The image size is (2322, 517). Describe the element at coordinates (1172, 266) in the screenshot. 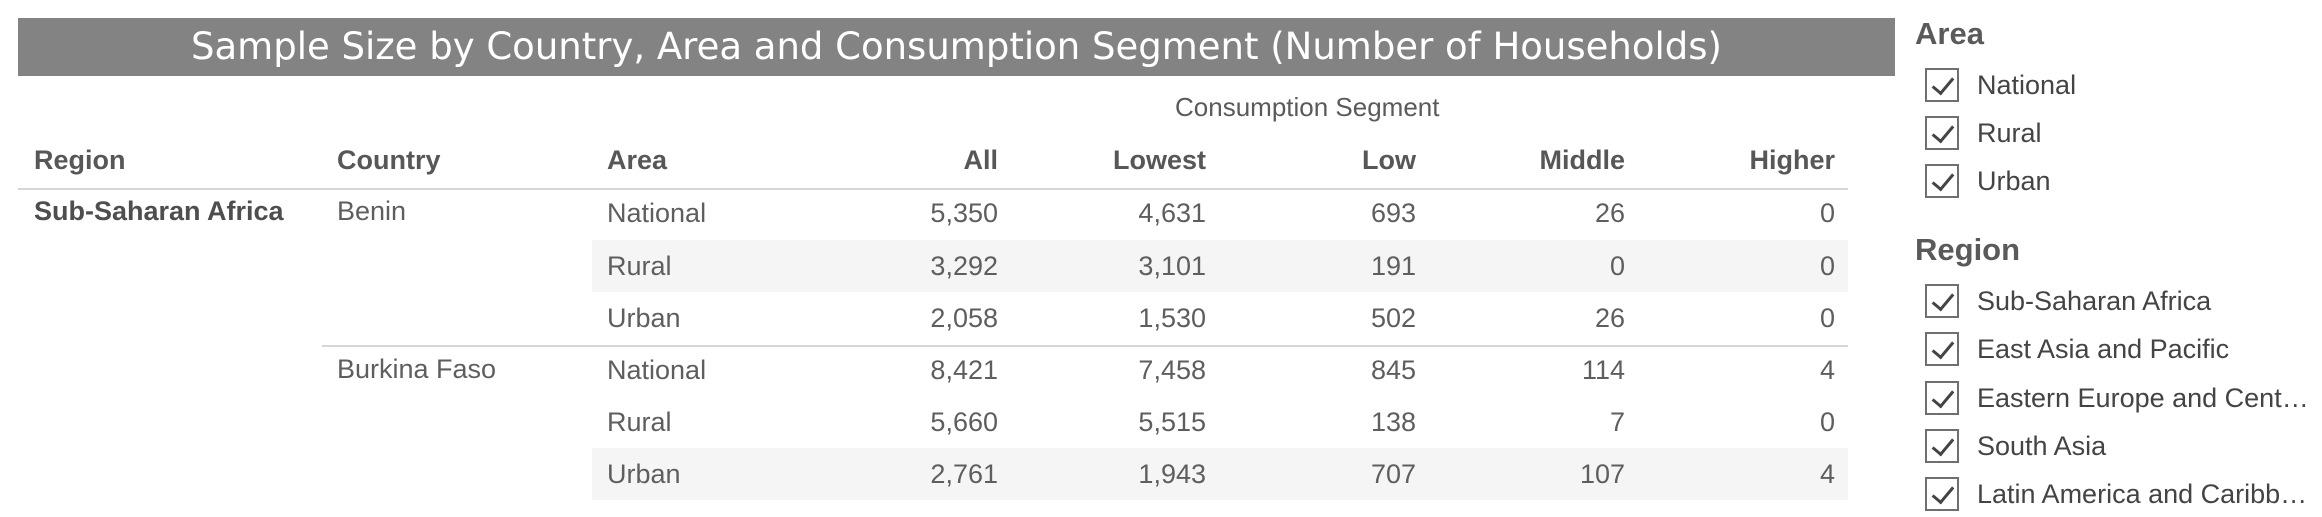

I see `lowest-cell: 3,101` at that location.